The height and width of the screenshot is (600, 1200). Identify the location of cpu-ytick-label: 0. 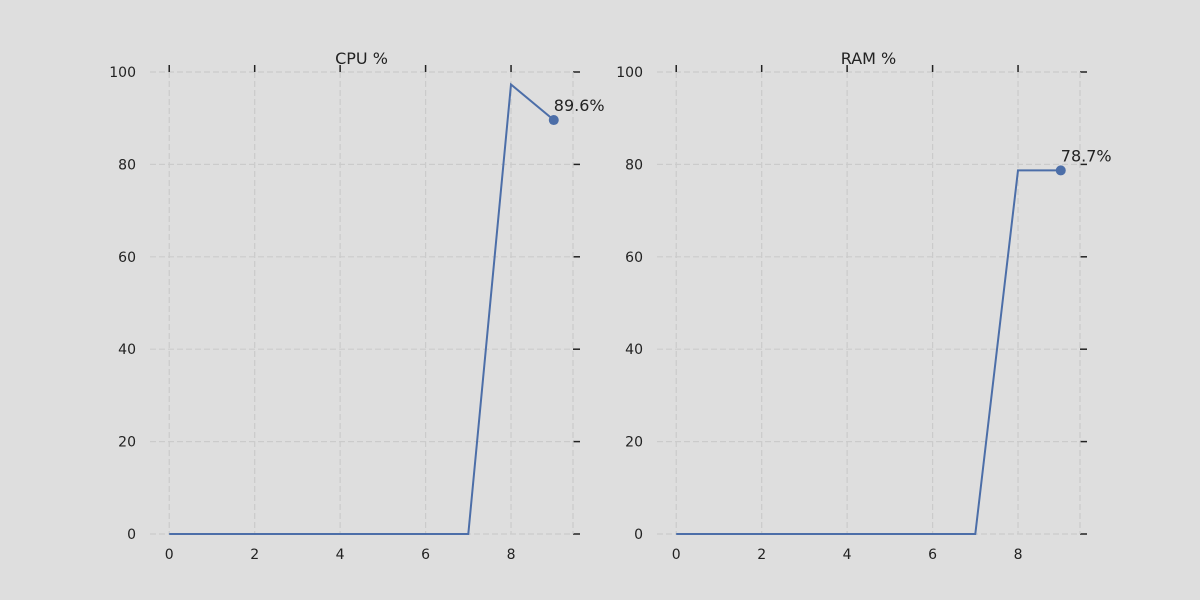
(131, 535).